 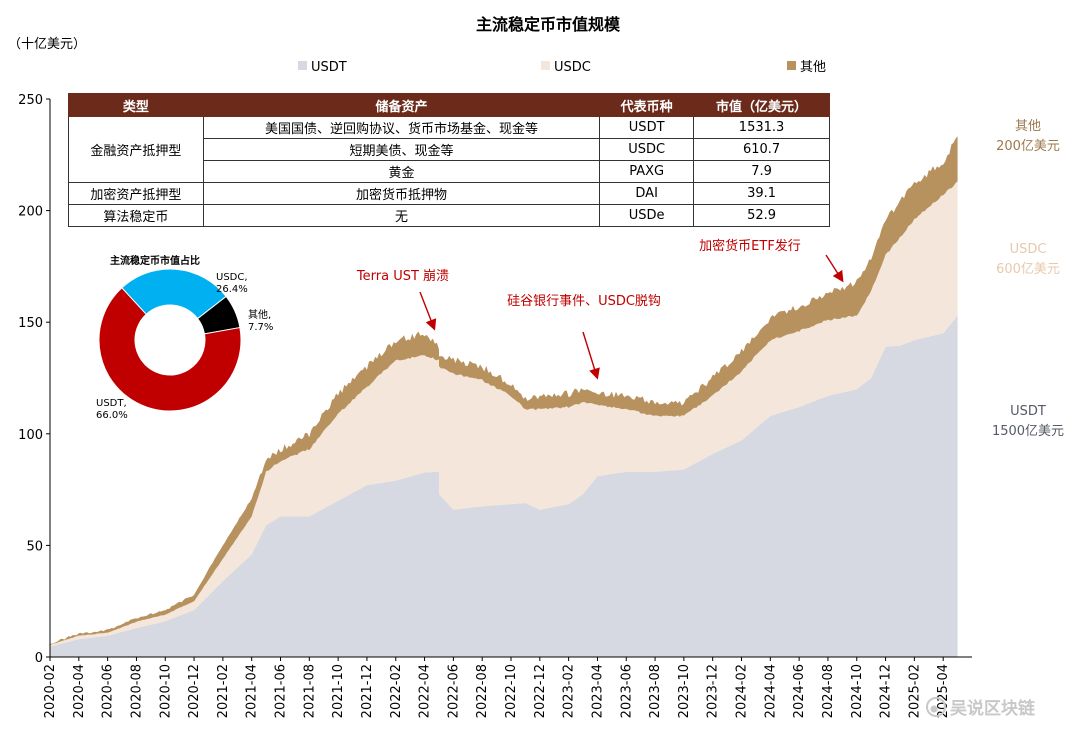 What do you see at coordinates (136, 215) in the screenshot?
I see `type-cell: 算法稳定币` at bounding box center [136, 215].